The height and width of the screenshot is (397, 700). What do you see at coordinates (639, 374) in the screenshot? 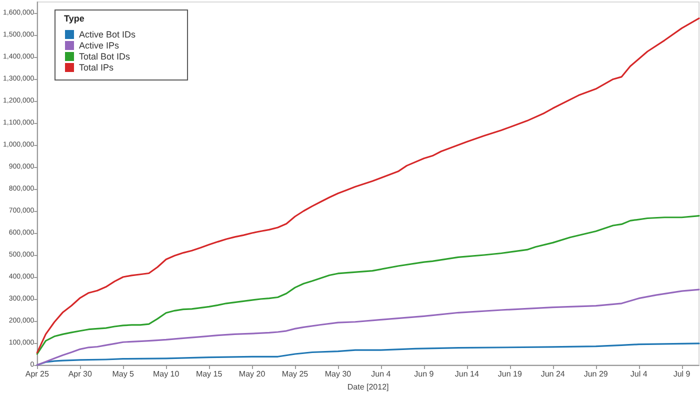
I see `x-tick-label: Jul 4` at bounding box center [639, 374].